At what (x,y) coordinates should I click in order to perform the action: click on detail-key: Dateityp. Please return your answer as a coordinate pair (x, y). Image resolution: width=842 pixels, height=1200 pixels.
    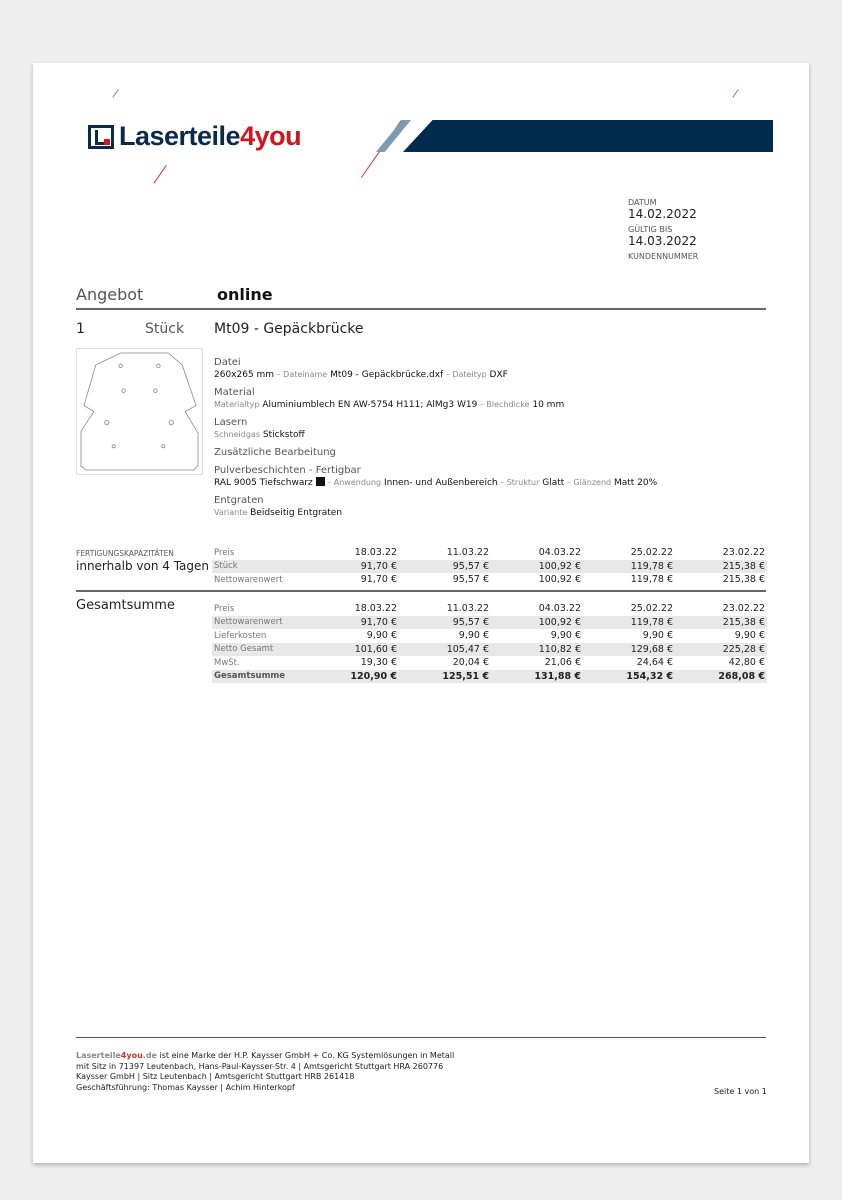
    Looking at the image, I should click on (469, 374).